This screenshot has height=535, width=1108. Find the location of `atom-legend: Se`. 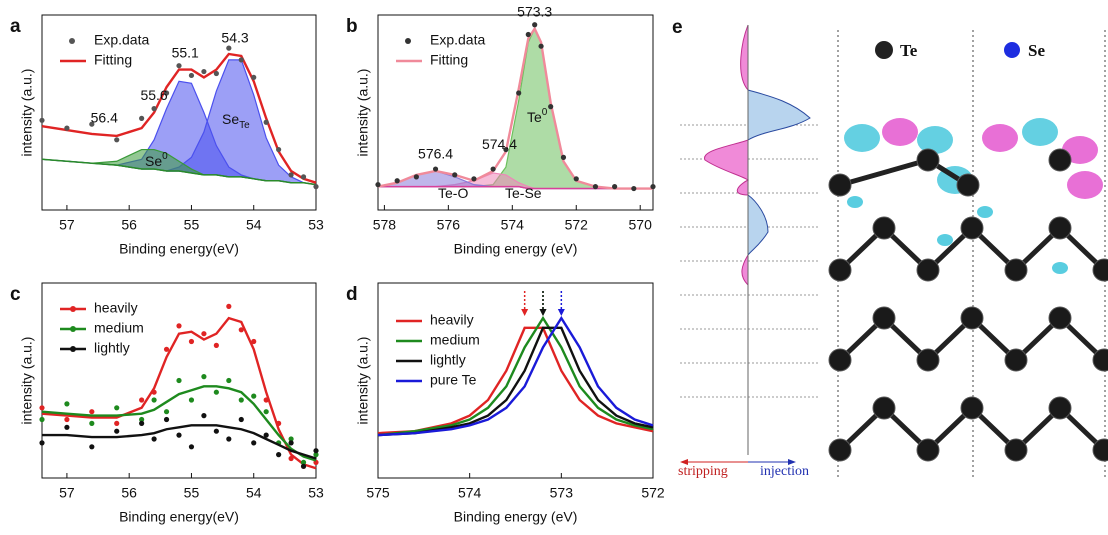

atom-legend: Se is located at coordinates (1036, 50).